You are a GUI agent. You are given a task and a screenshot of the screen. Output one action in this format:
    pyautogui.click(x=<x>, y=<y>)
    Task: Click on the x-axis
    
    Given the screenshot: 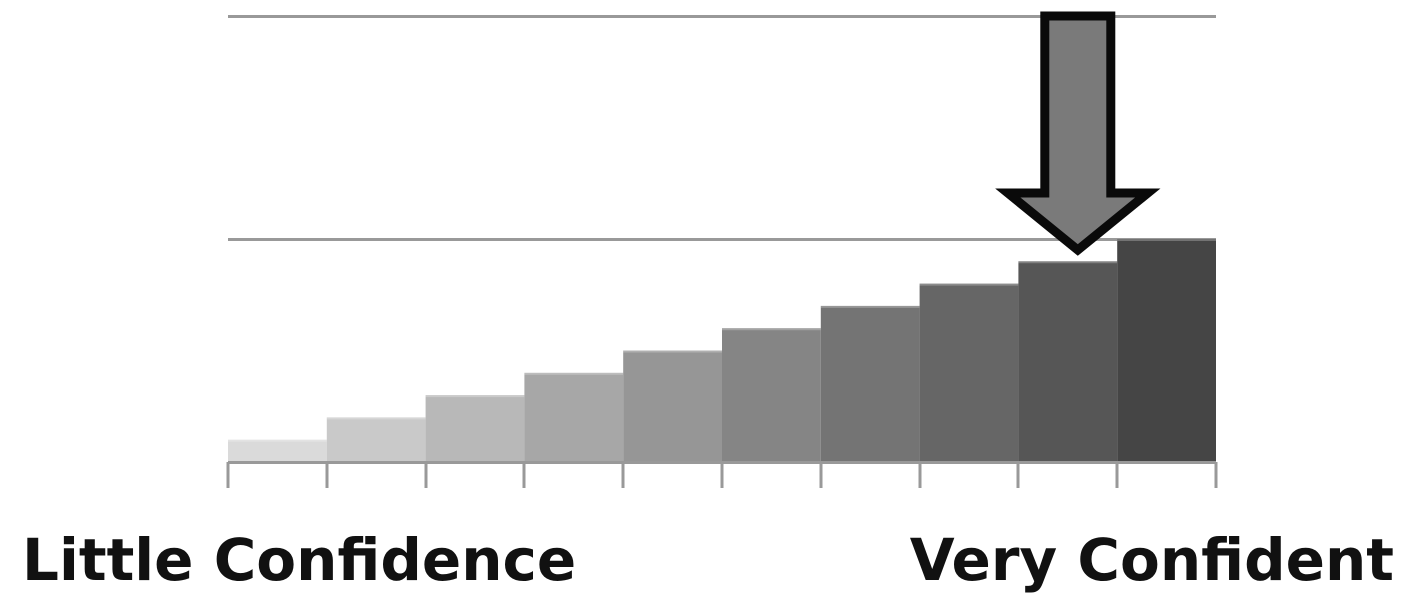 What is the action you would take?
    pyautogui.click(x=722, y=474)
    